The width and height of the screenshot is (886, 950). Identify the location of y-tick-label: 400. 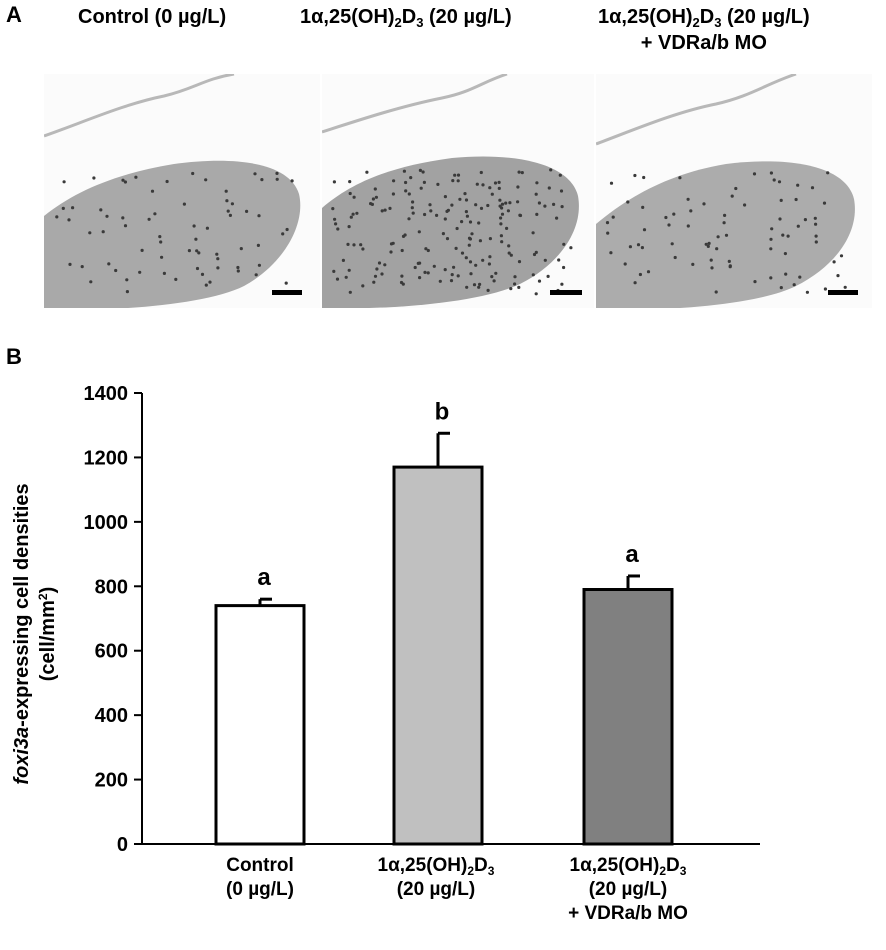
(111, 716).